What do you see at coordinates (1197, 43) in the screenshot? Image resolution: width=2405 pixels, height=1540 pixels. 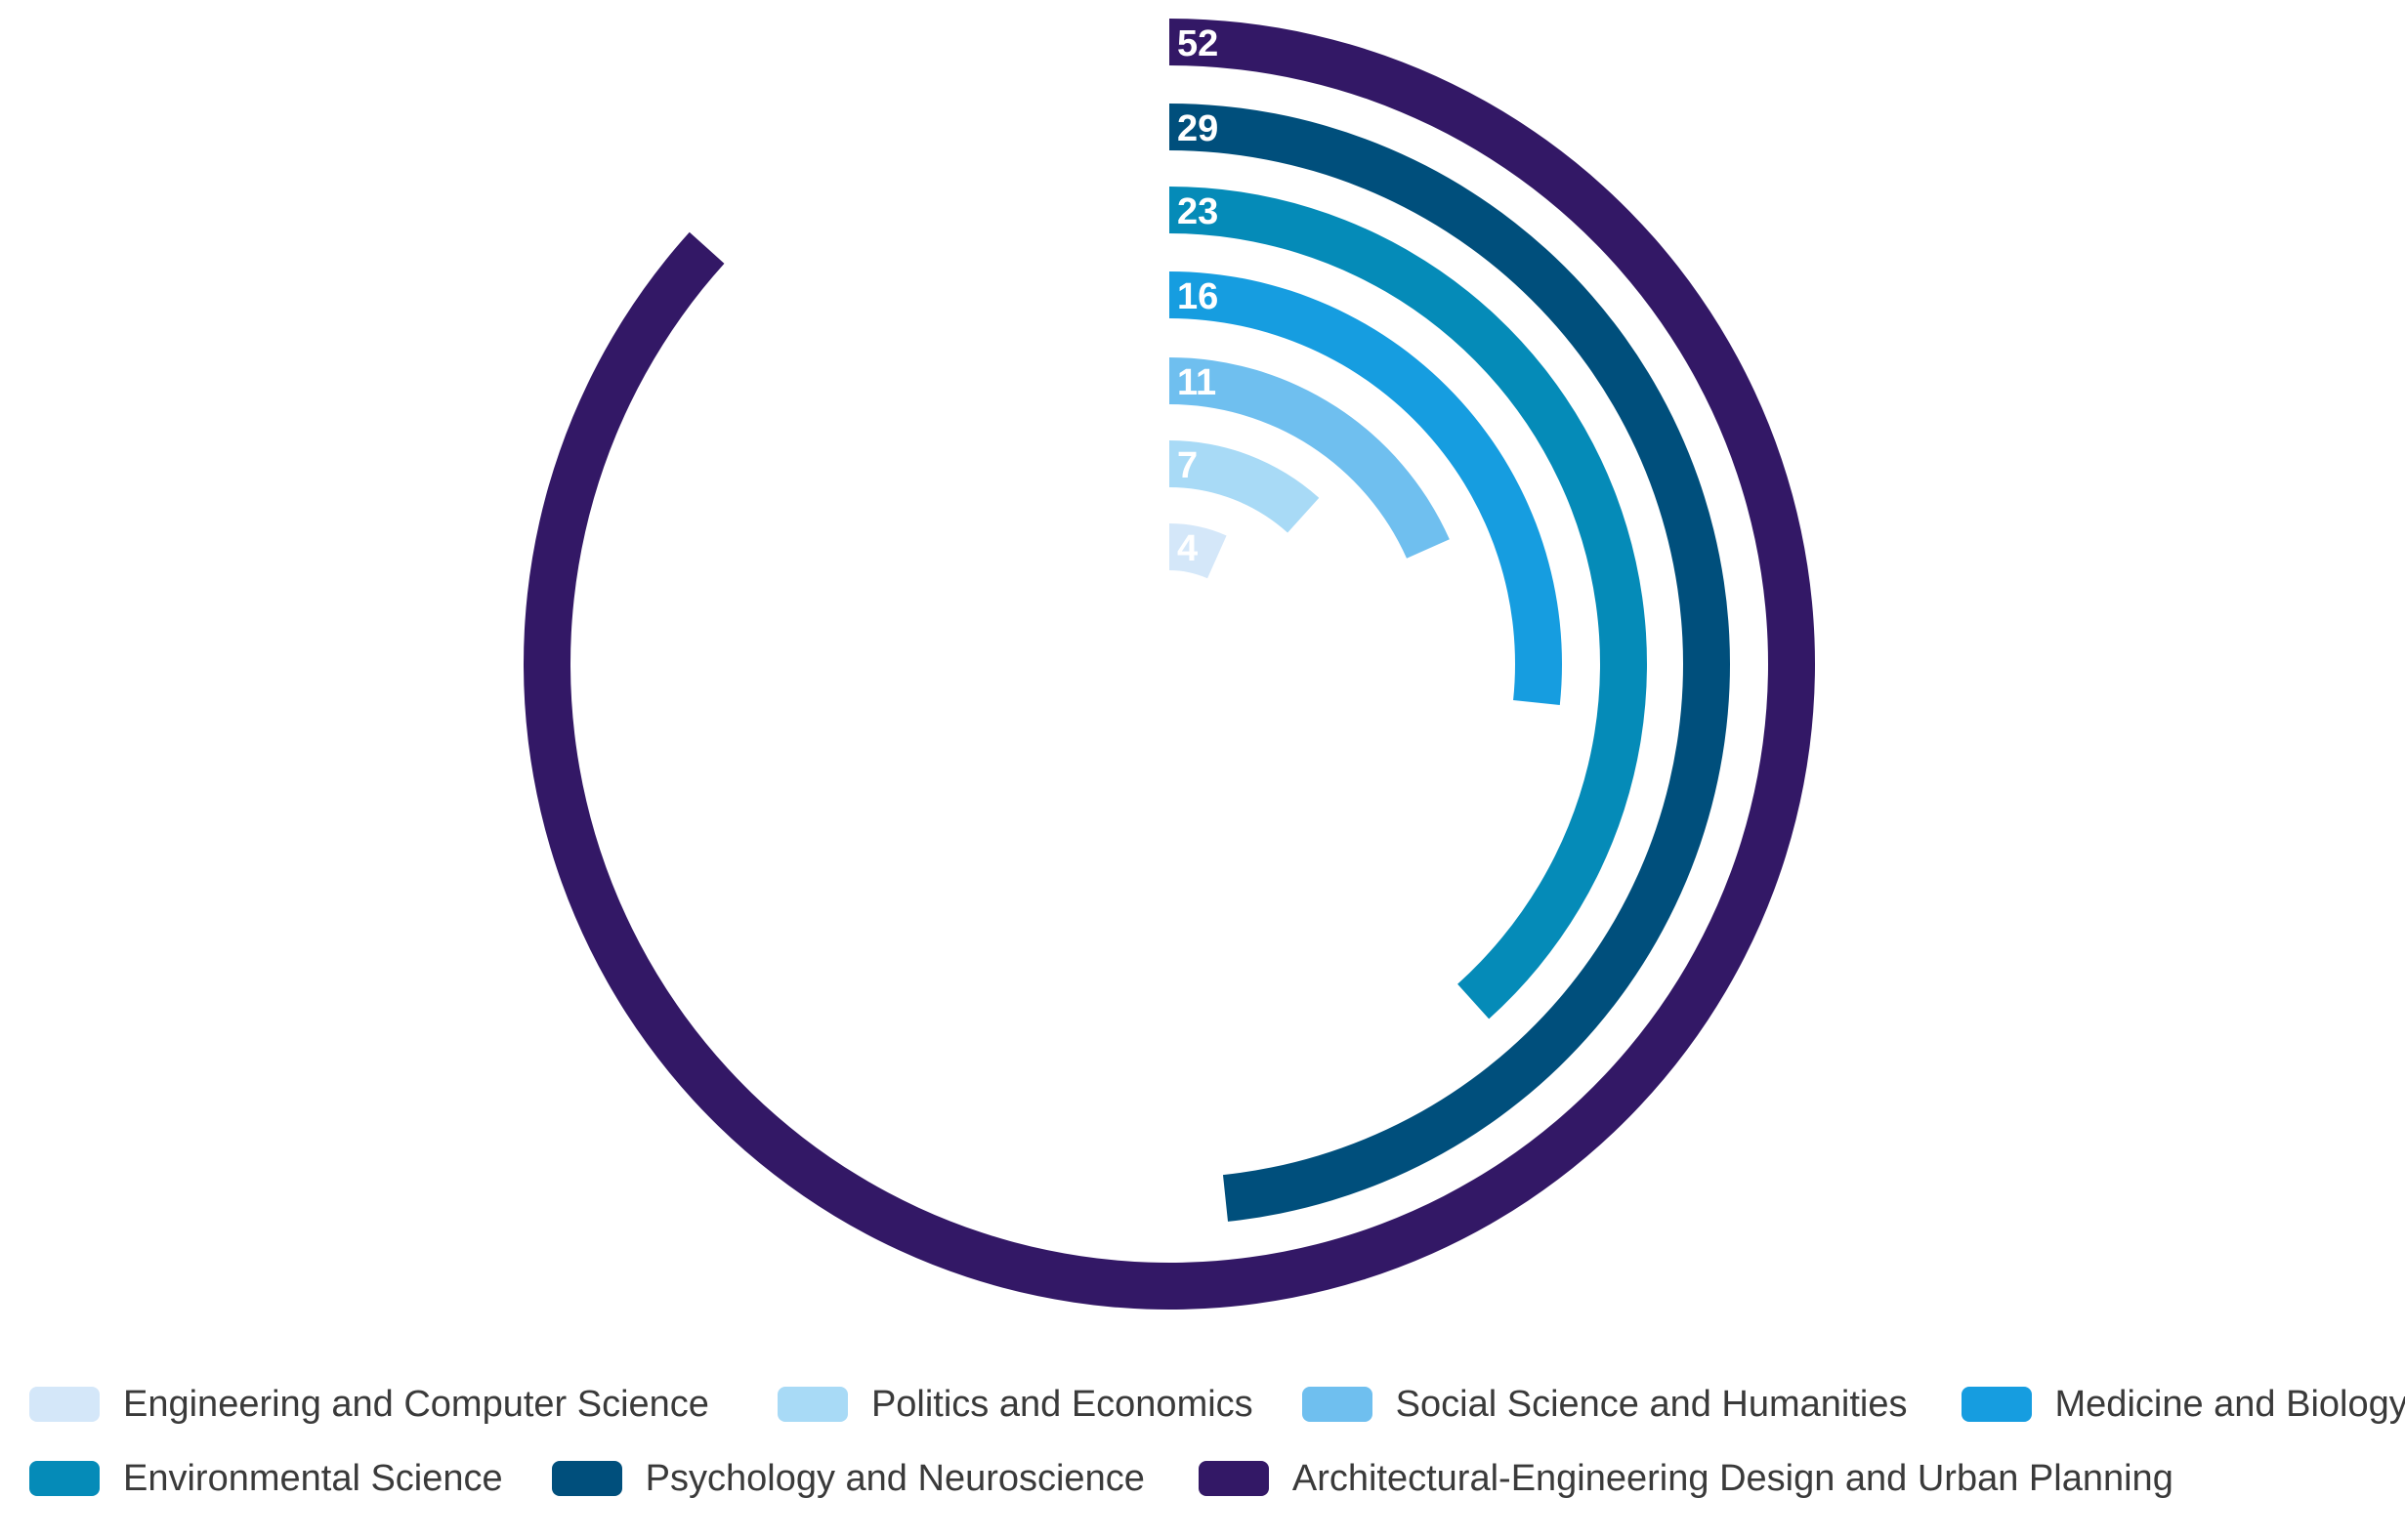 I see `value-label: 52` at bounding box center [1197, 43].